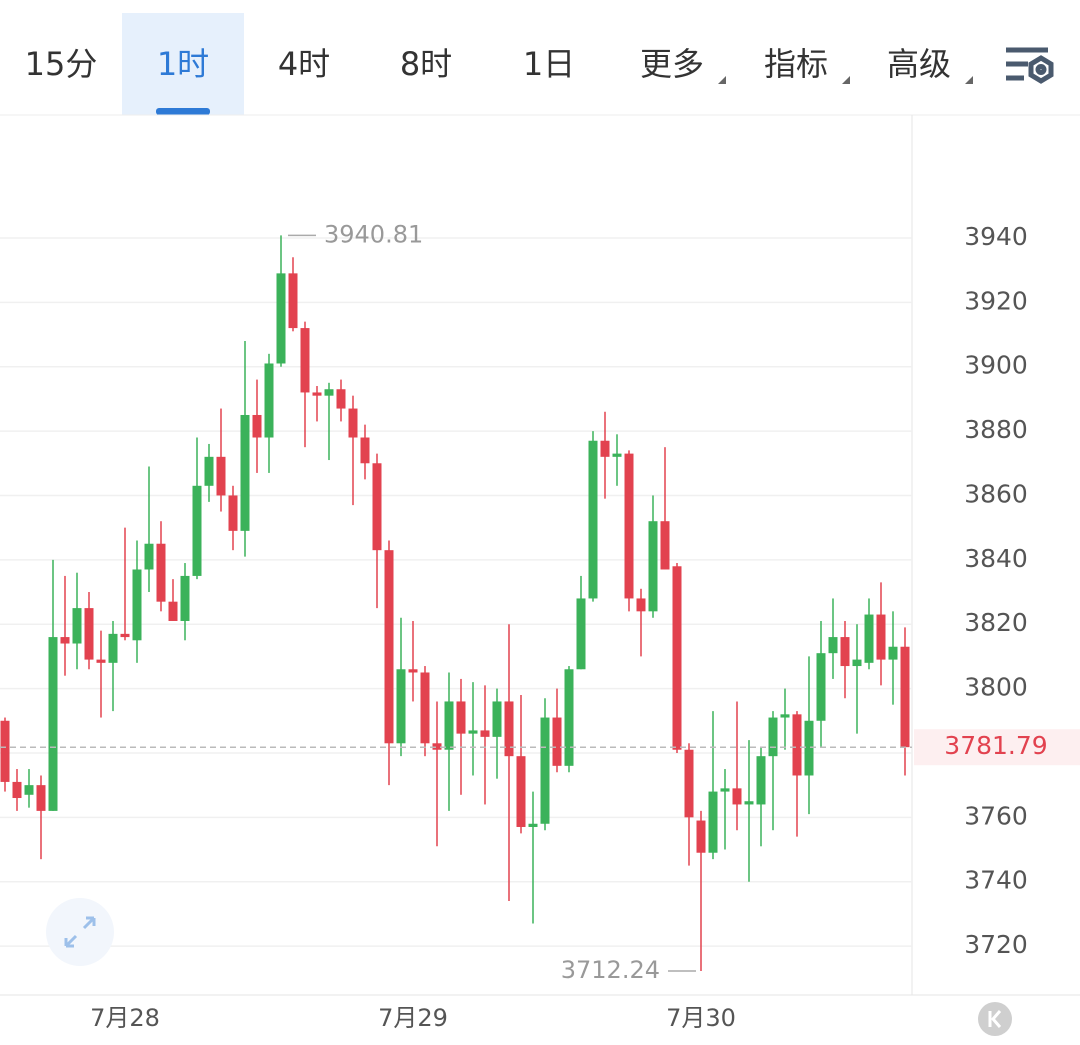 The height and width of the screenshot is (1045, 1080). Describe the element at coordinates (996, 236) in the screenshot. I see `y-tick-label: 3940` at that location.